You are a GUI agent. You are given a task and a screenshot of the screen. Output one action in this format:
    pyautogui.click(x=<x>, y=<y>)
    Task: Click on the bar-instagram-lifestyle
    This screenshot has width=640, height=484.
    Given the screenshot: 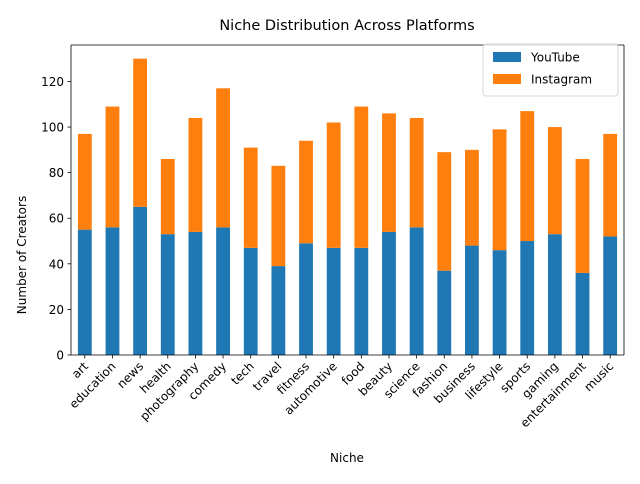 What is the action you would take?
    pyautogui.click(x=499, y=190)
    